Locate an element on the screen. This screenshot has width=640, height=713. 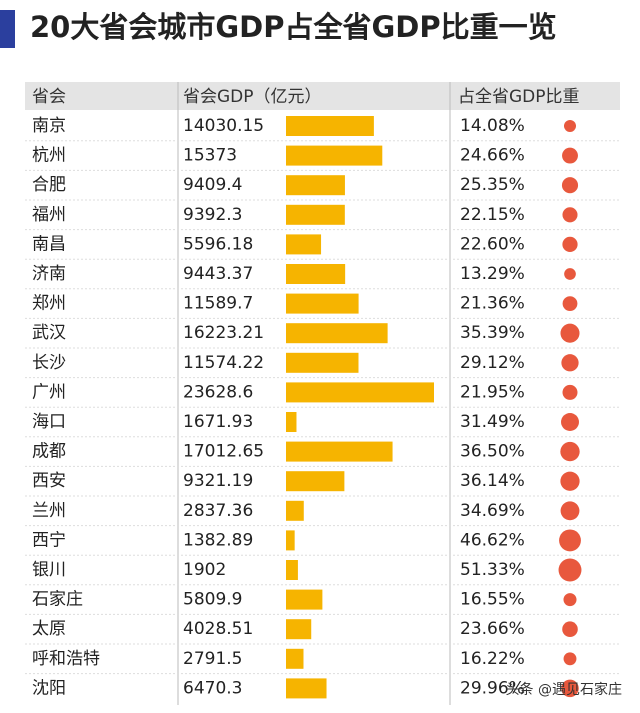
gdp-value: 16223.21 is located at coordinates (223, 333).